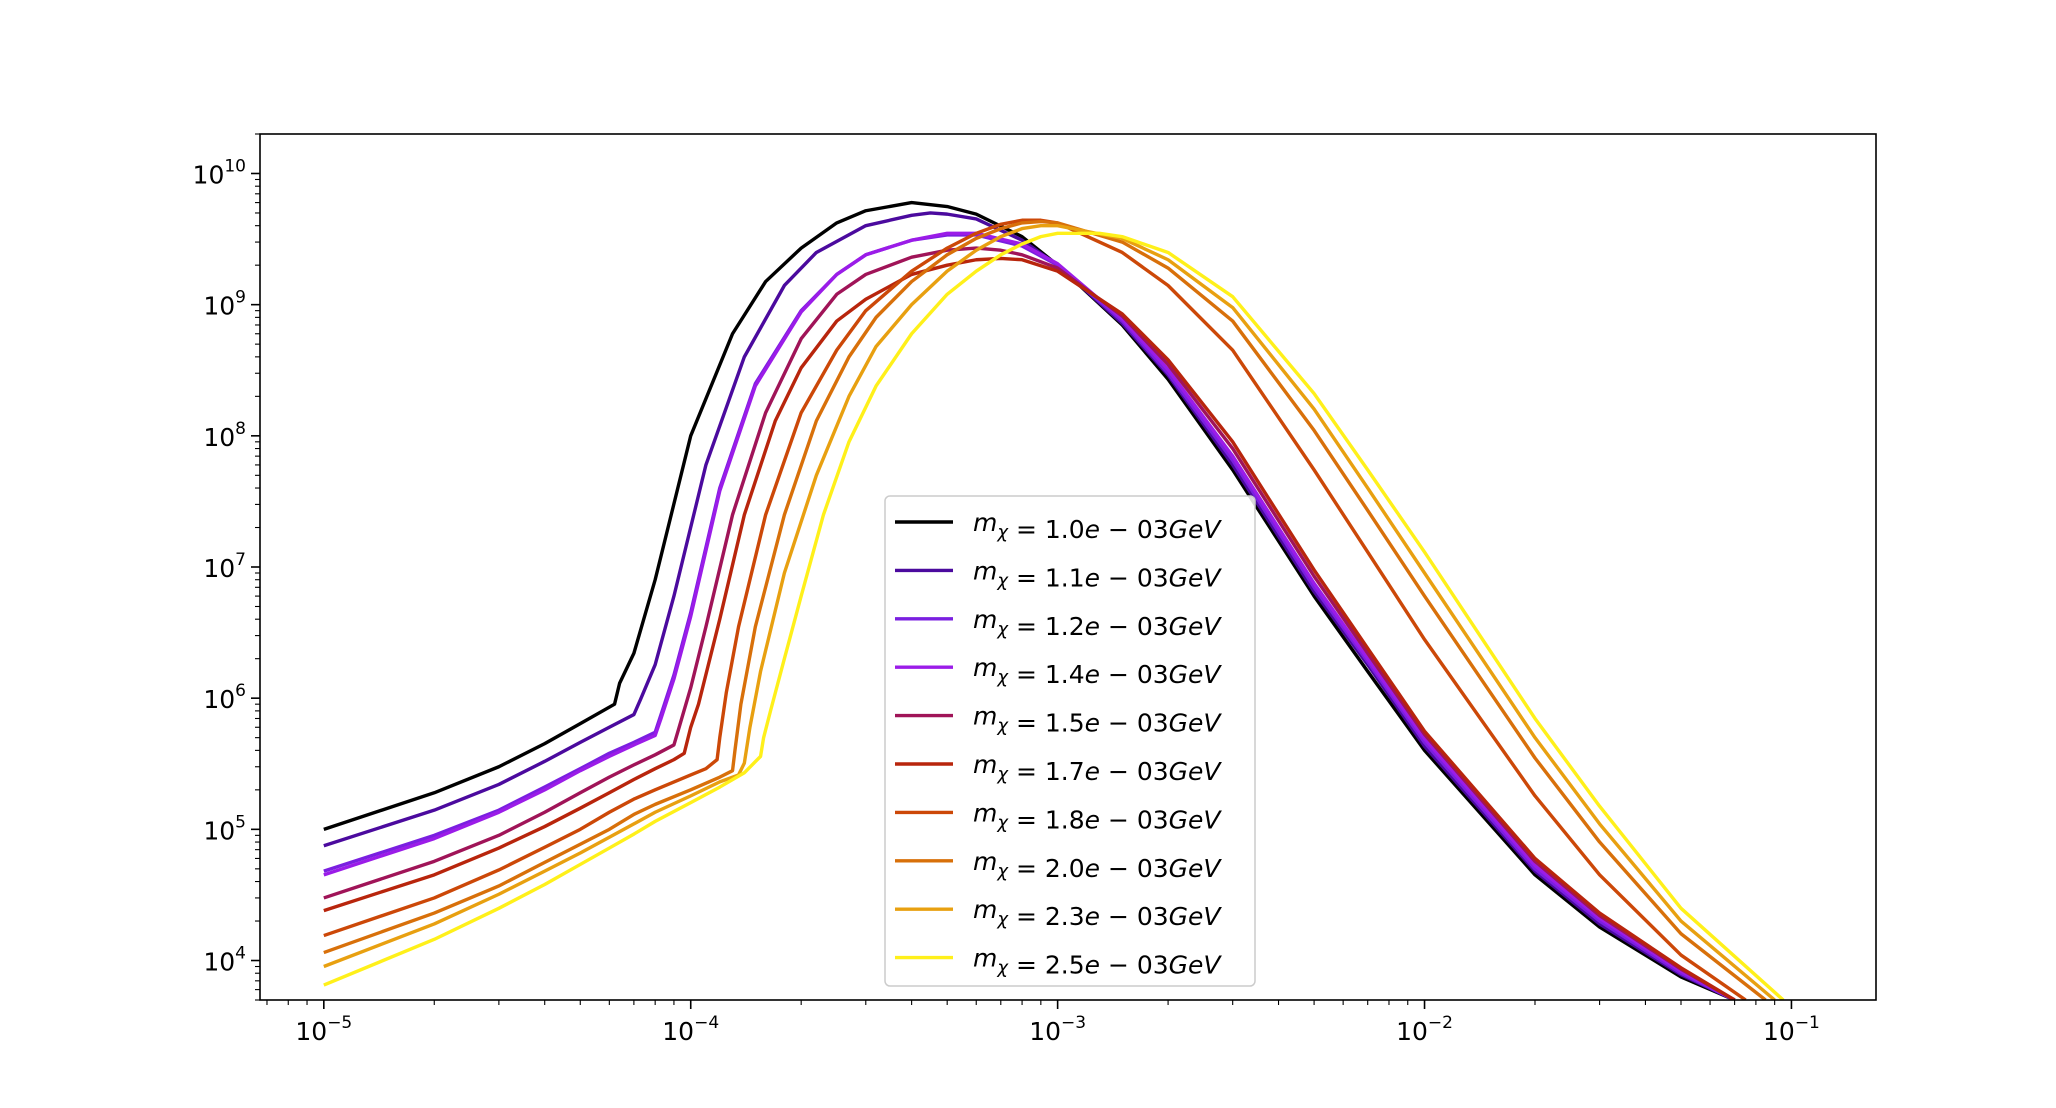 Image resolution: width=2056 pixels, height=1108 pixels. I want to click on legend-entry-9: mχ = 2.5e − 03GeV, so click(1097, 962).